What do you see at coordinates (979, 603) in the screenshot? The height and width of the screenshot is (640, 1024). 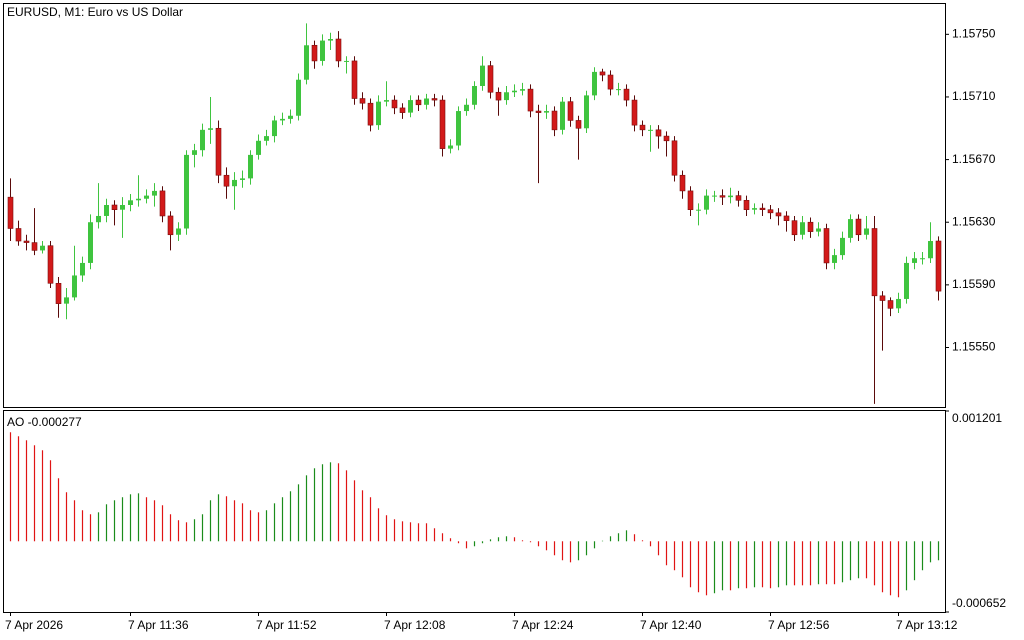 I see `y-tick-label: -0.000652` at bounding box center [979, 603].